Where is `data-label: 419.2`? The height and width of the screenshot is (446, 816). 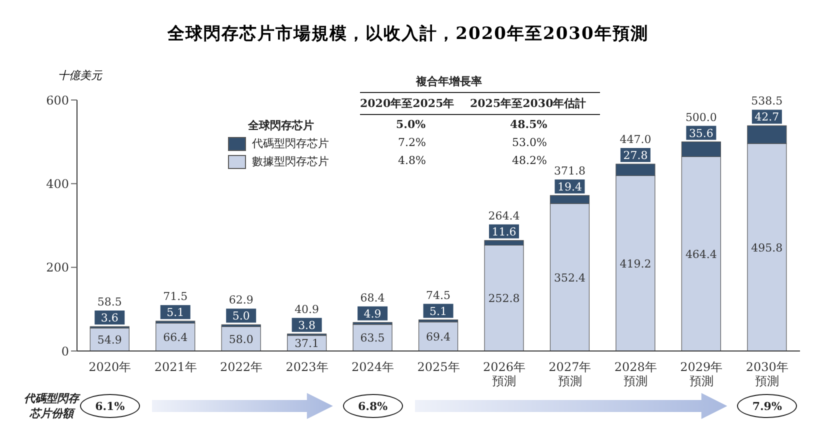 data-label: 419.2 is located at coordinates (636, 263).